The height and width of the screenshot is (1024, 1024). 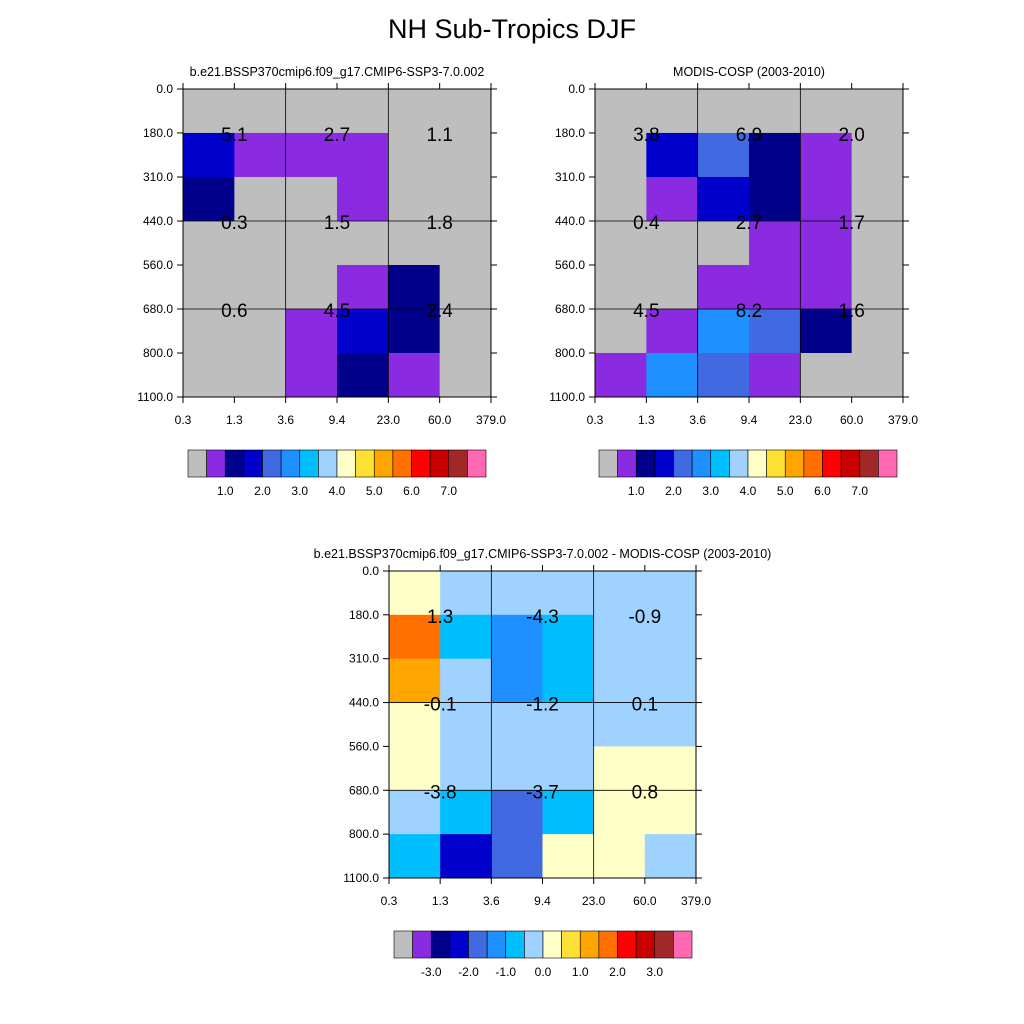 What do you see at coordinates (299, 491) in the screenshot?
I see `colorbar-label: 3.0` at bounding box center [299, 491].